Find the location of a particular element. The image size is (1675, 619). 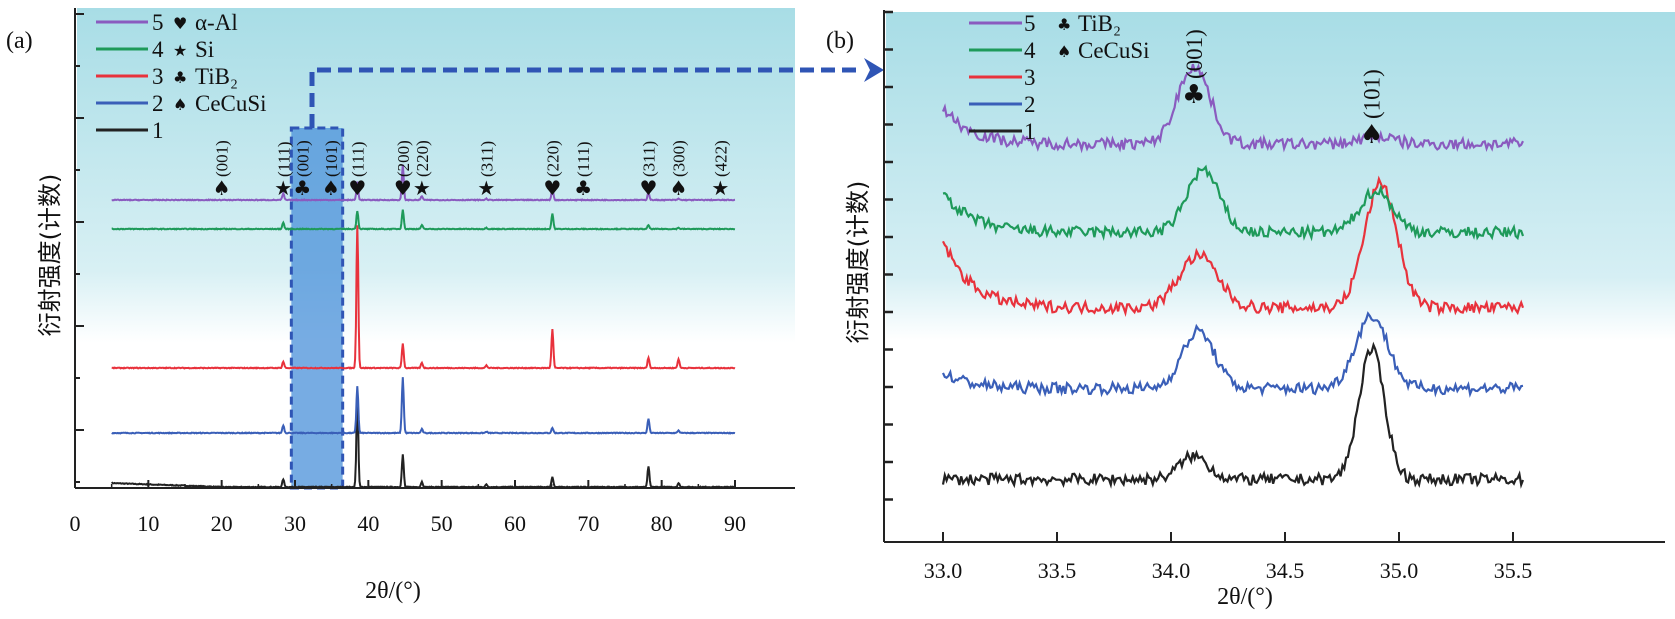

peak-annotation: ♠(001) is located at coordinates (222, 170).